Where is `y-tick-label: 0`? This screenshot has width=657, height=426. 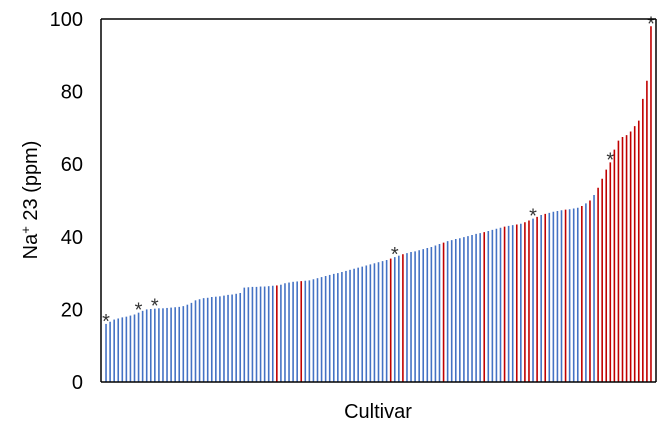
y-tick-label: 0 is located at coordinates (77, 383).